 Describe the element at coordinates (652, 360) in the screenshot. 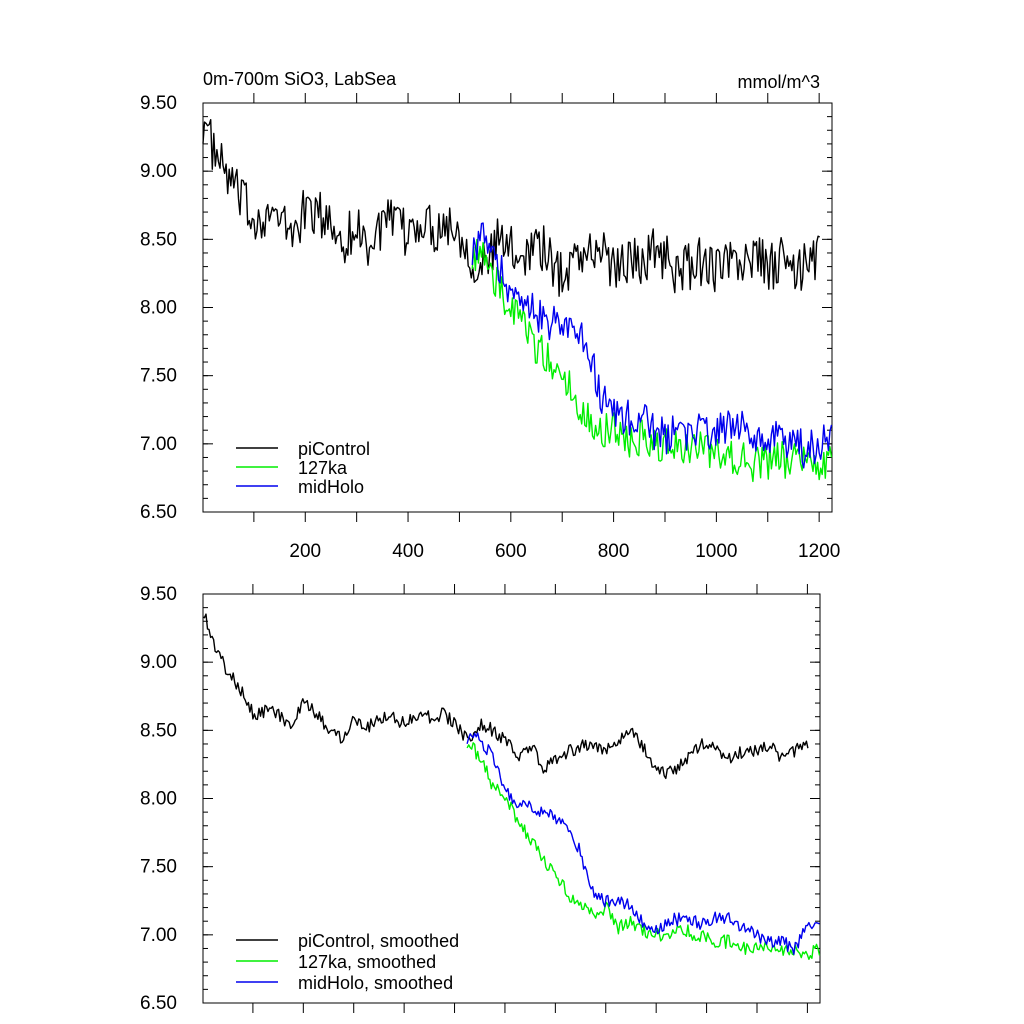

I see `series-line-127ka` at that location.